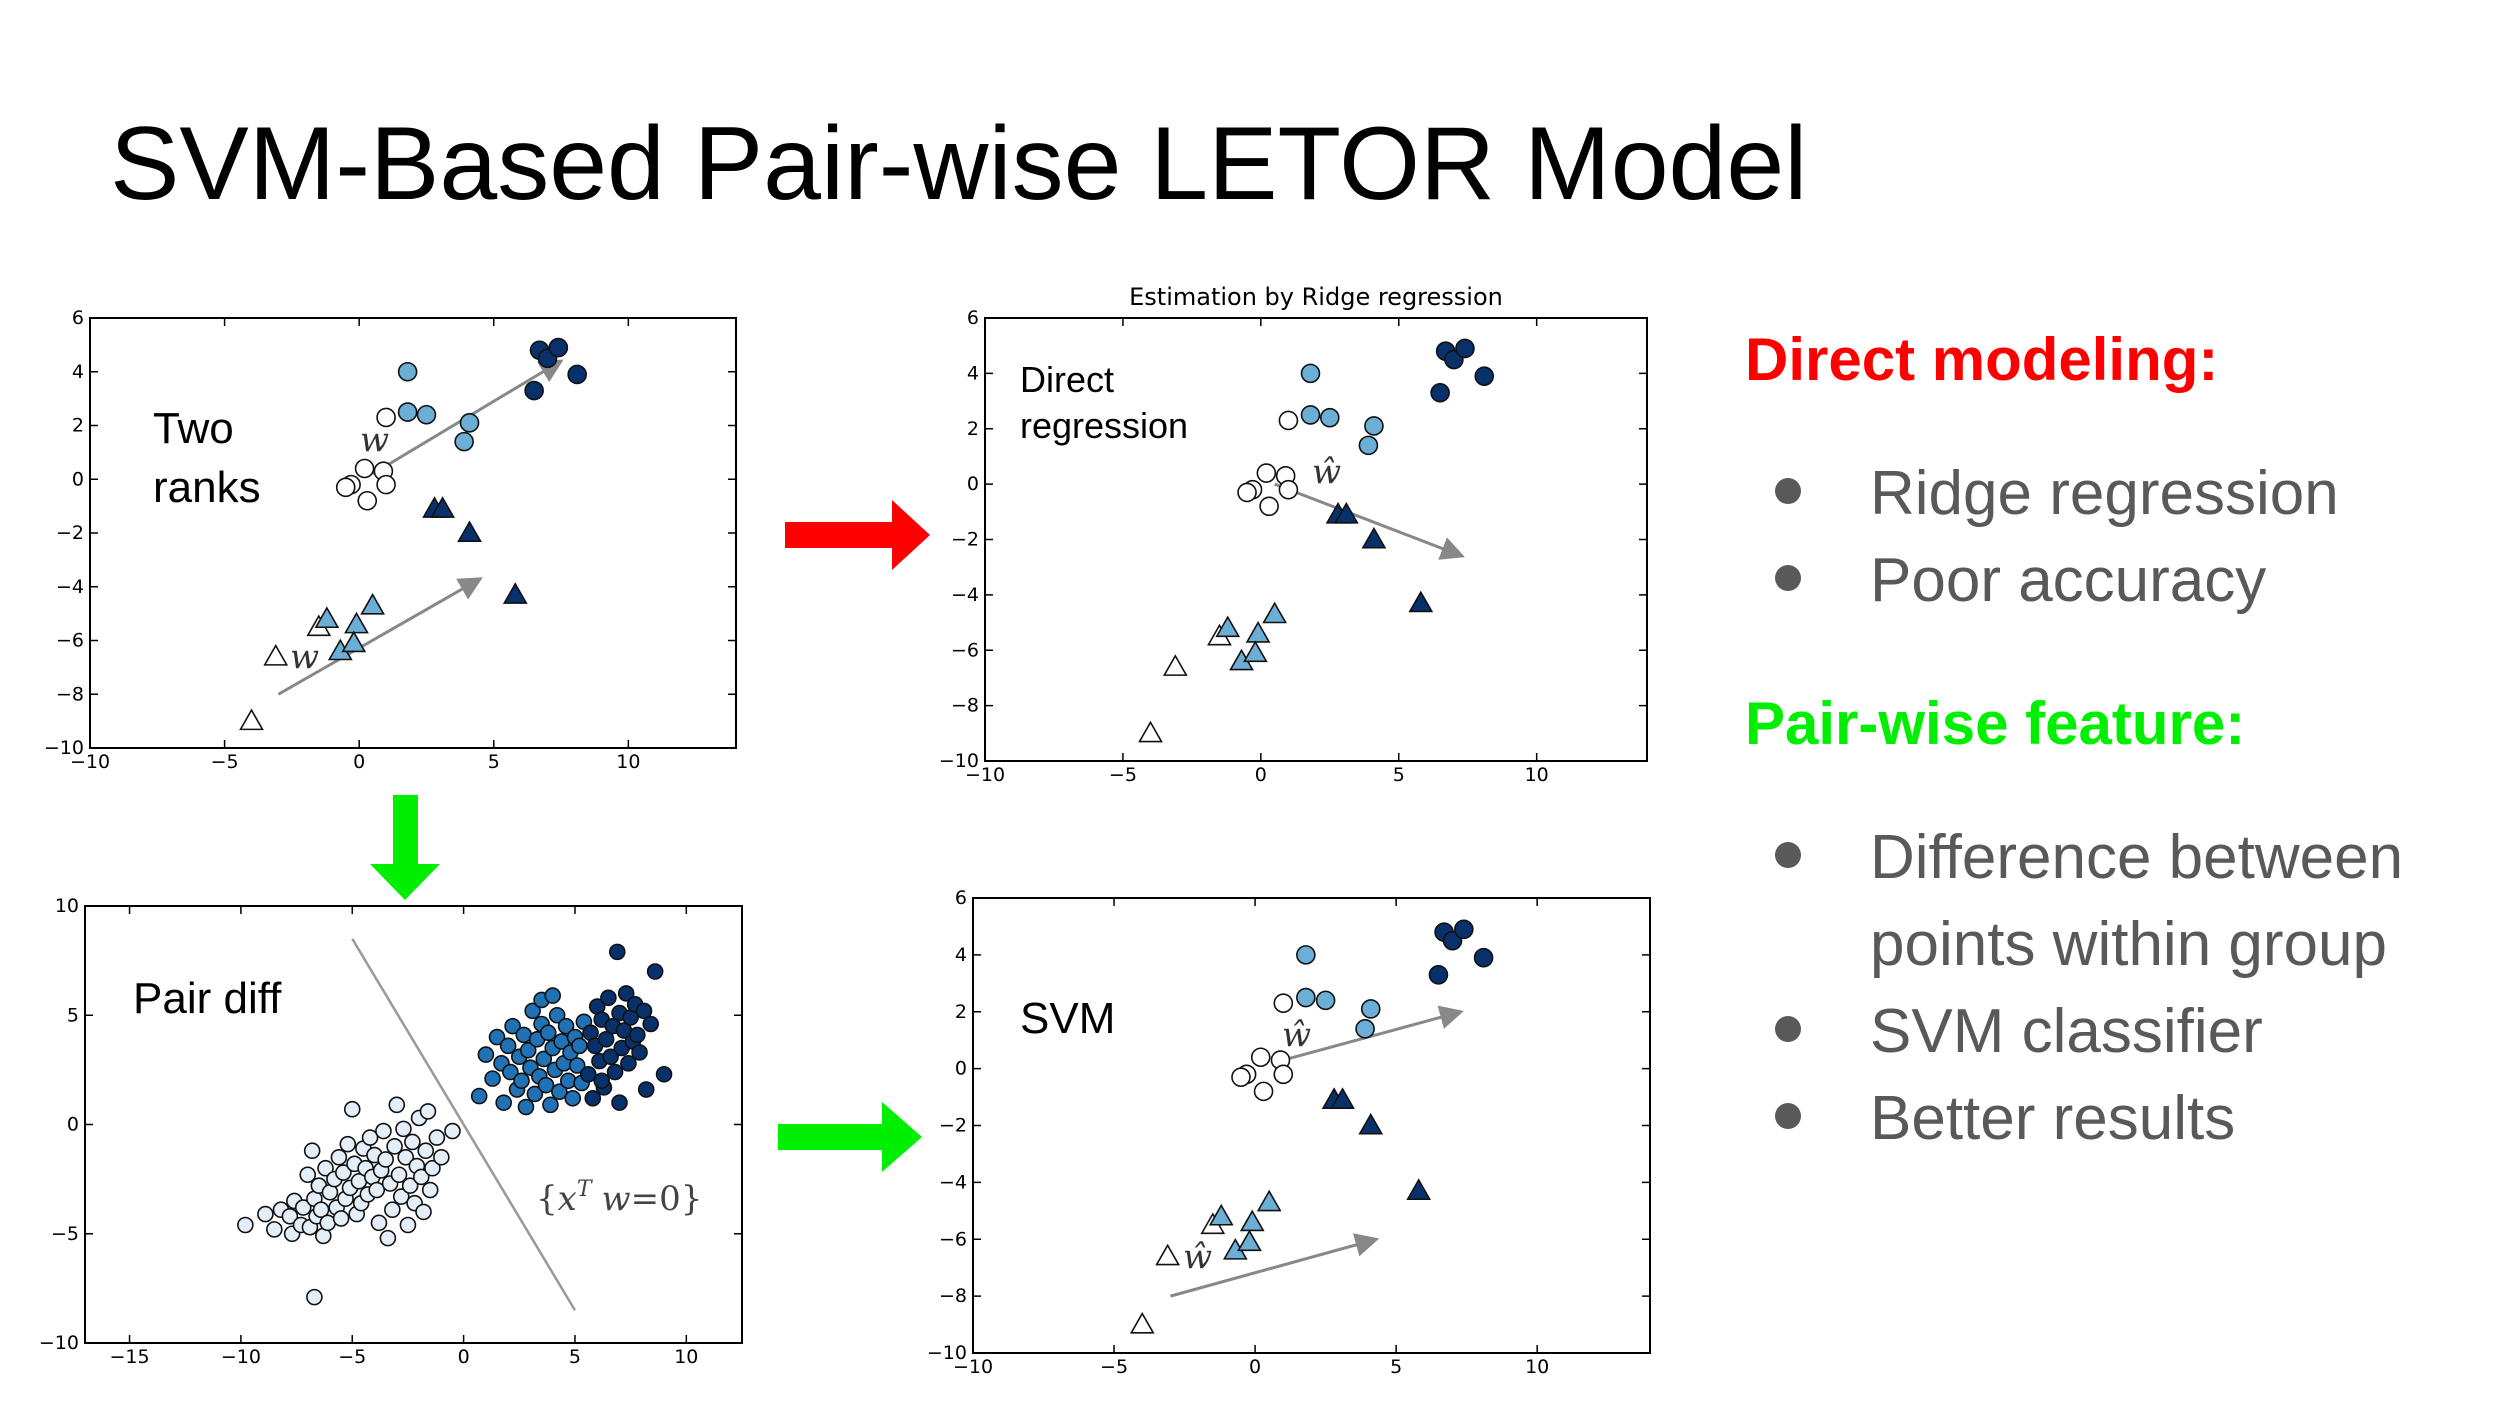  What do you see at coordinates (73, 1015) in the screenshot?
I see `y-tick-label: 5` at bounding box center [73, 1015].